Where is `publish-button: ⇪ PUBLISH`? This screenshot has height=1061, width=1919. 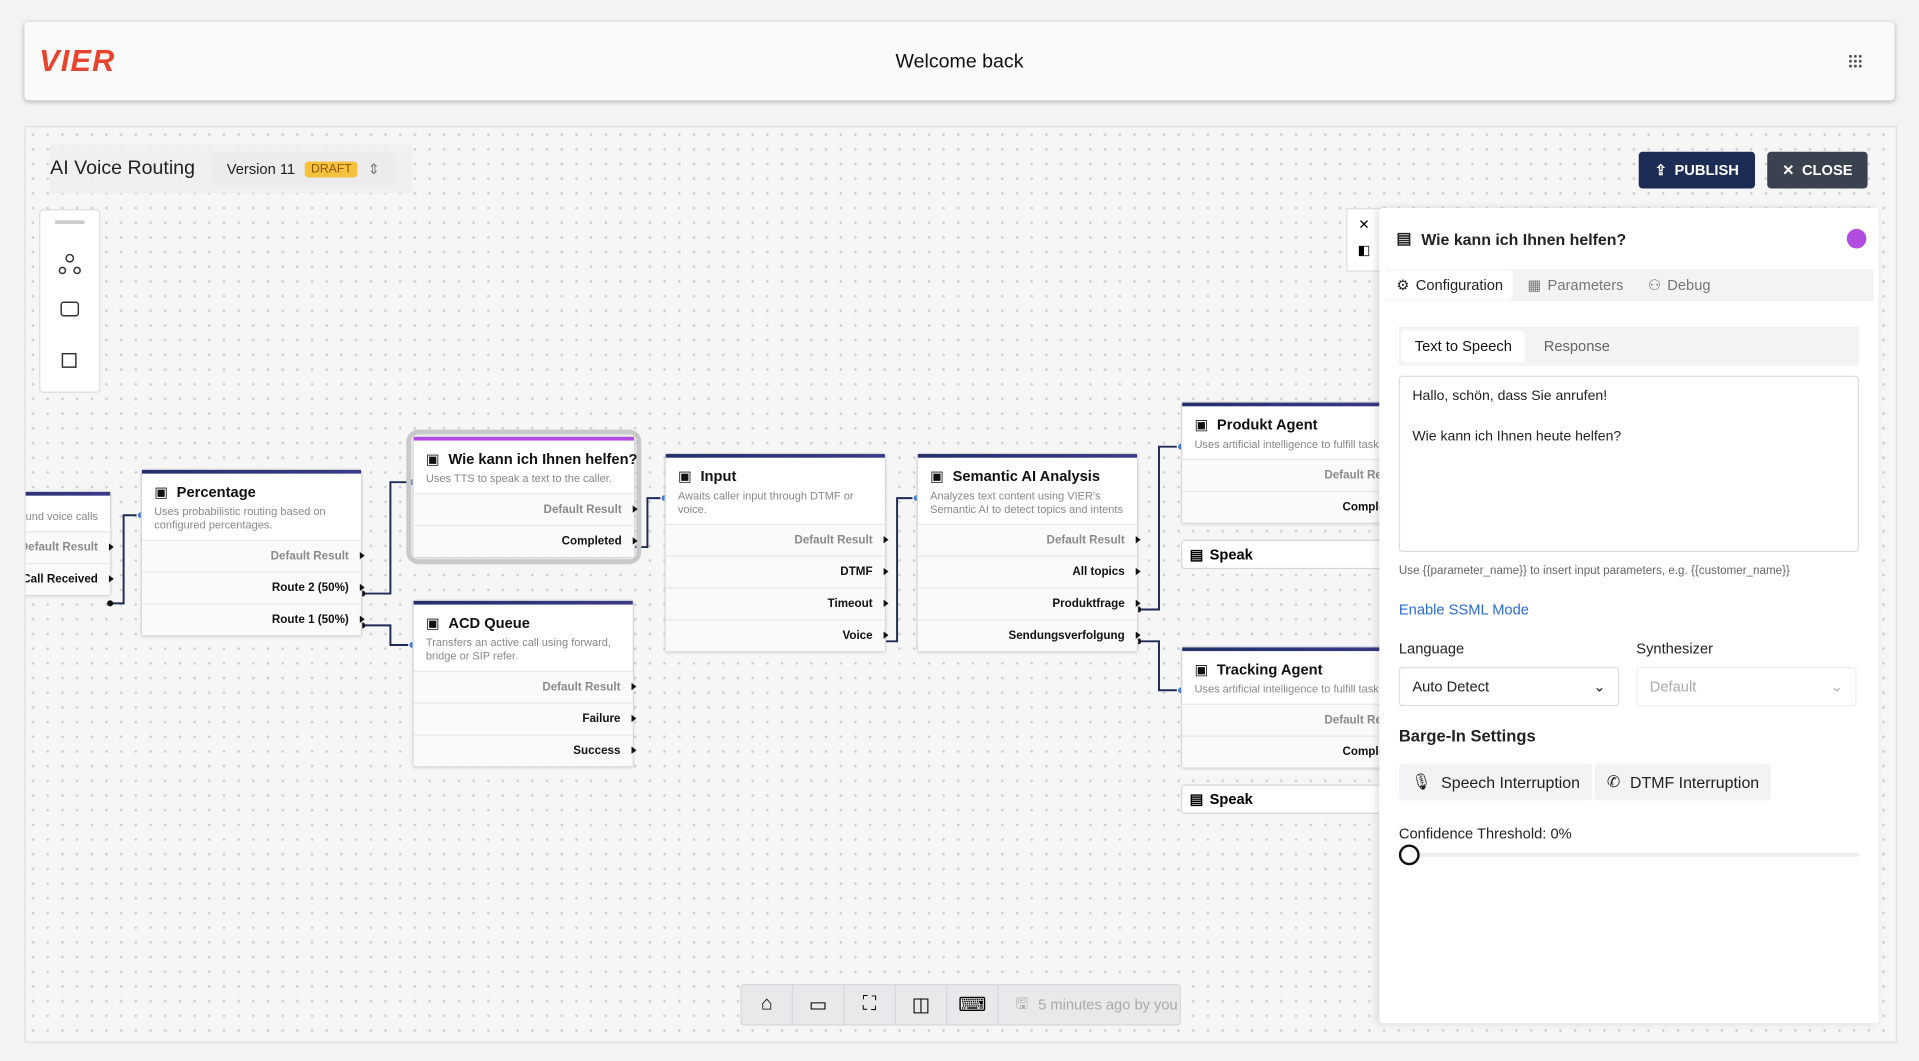 publish-button: ⇪ PUBLISH is located at coordinates (1697, 170).